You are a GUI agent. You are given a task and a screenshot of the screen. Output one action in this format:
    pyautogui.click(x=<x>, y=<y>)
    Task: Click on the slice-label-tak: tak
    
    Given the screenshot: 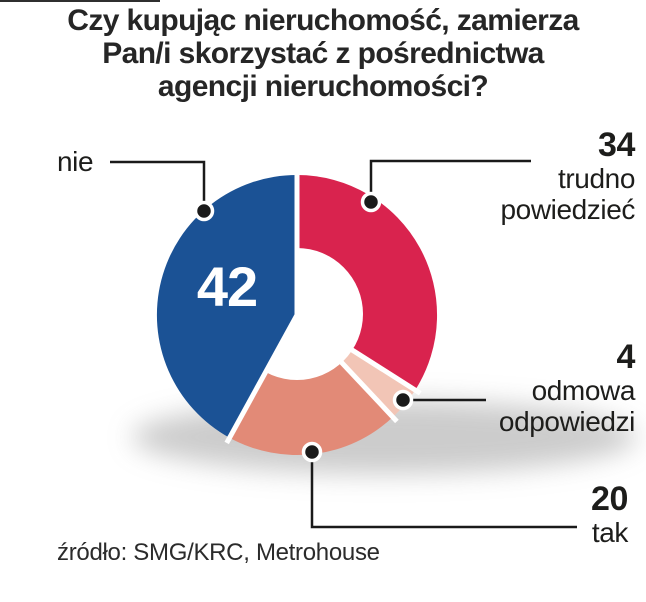 What is the action you would take?
    pyautogui.click(x=610, y=532)
    